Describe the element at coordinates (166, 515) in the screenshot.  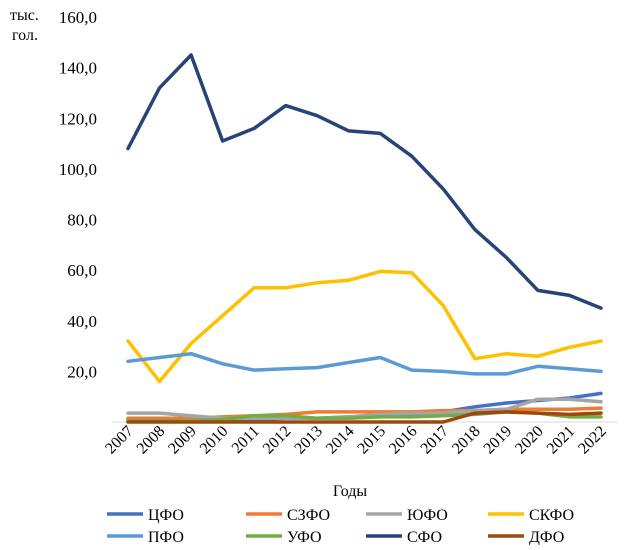
I see `legend-label: ЦФО` at that location.